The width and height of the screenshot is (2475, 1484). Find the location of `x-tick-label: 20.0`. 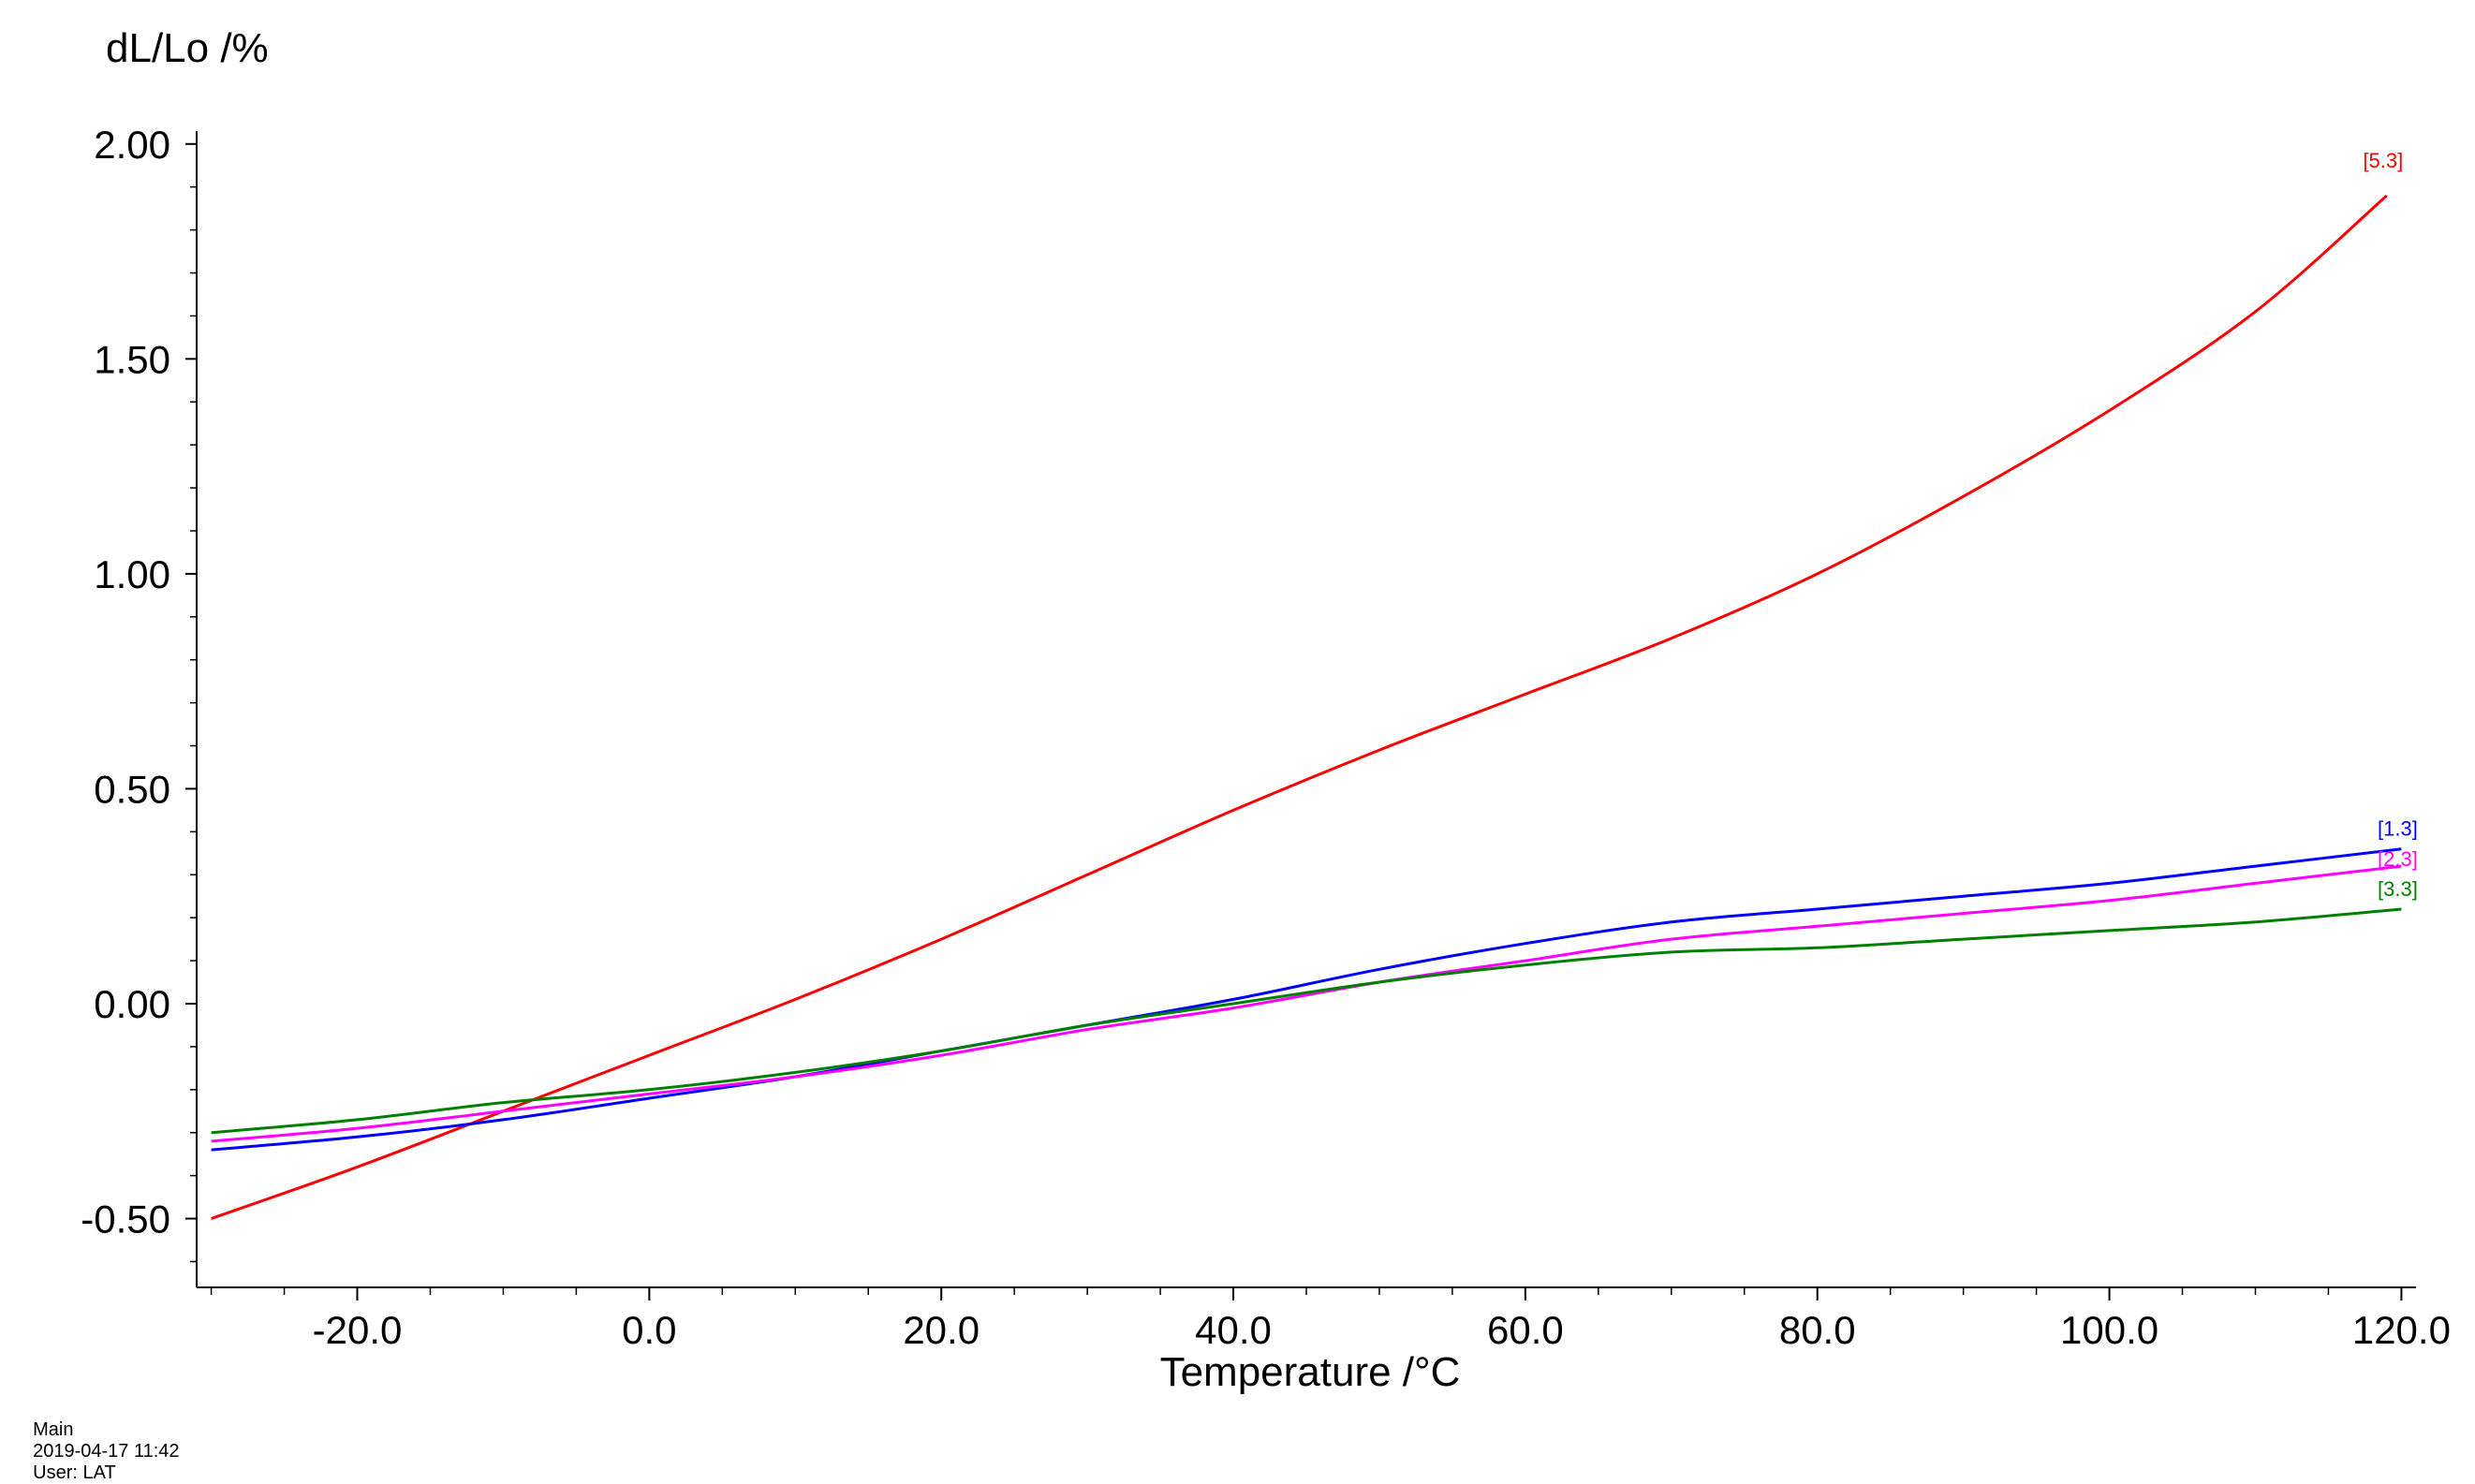

x-tick-label: 20.0 is located at coordinates (941, 1330).